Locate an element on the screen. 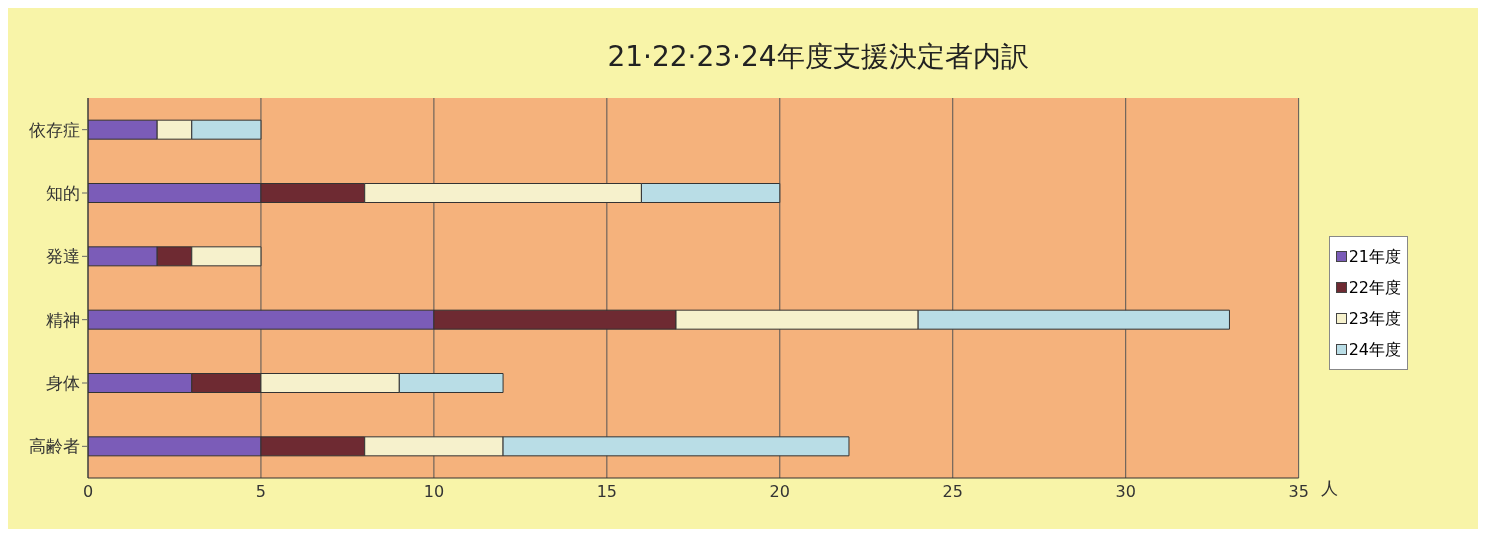 This screenshot has width=1486, height=537. legend-label: 22年度 is located at coordinates (1374, 288).